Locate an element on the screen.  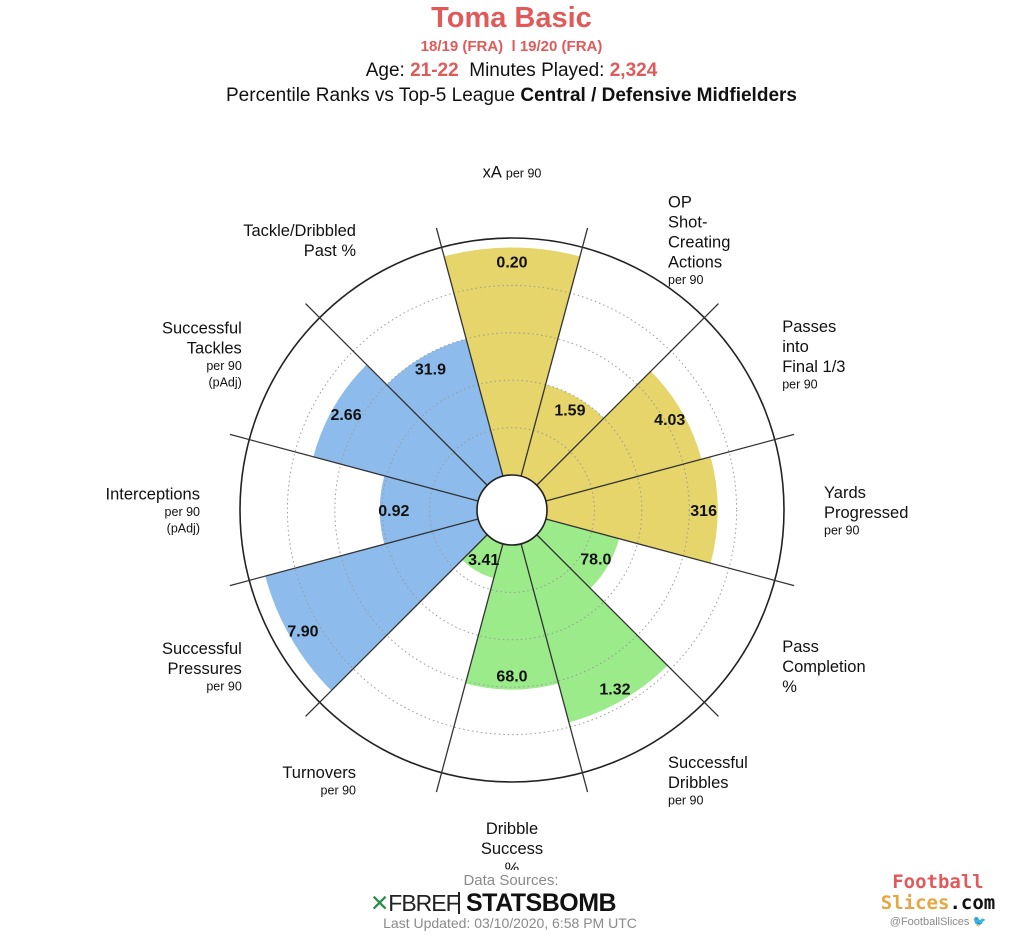
metric-label-4-line-2: % is located at coordinates (789, 687).